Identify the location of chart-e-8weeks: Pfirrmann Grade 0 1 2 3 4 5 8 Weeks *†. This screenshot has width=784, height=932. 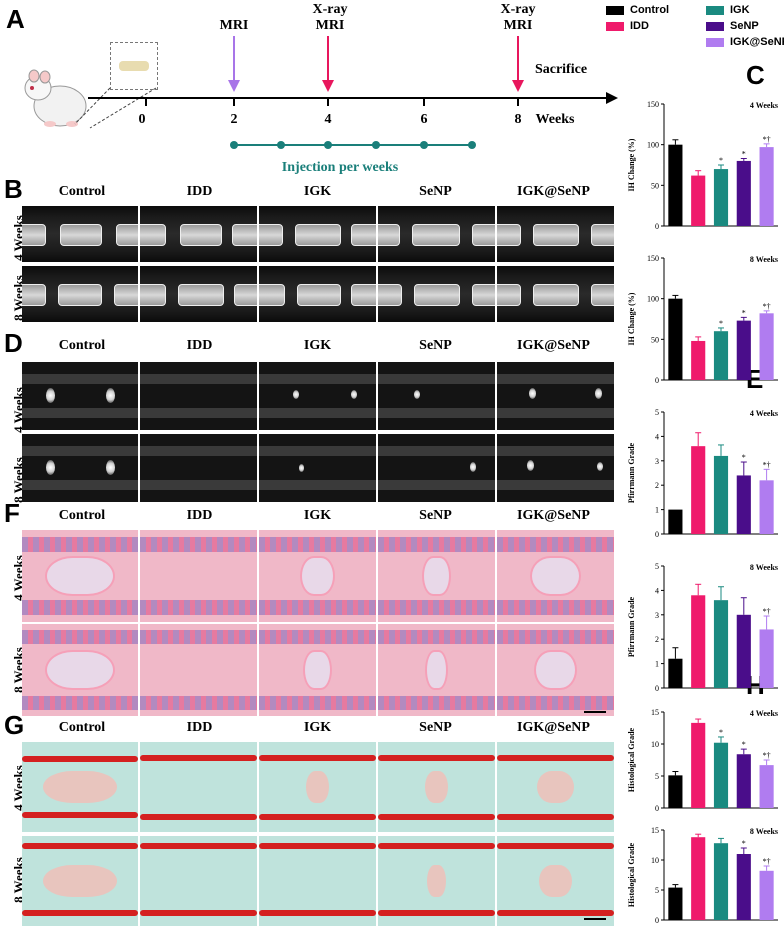
(704, 626).